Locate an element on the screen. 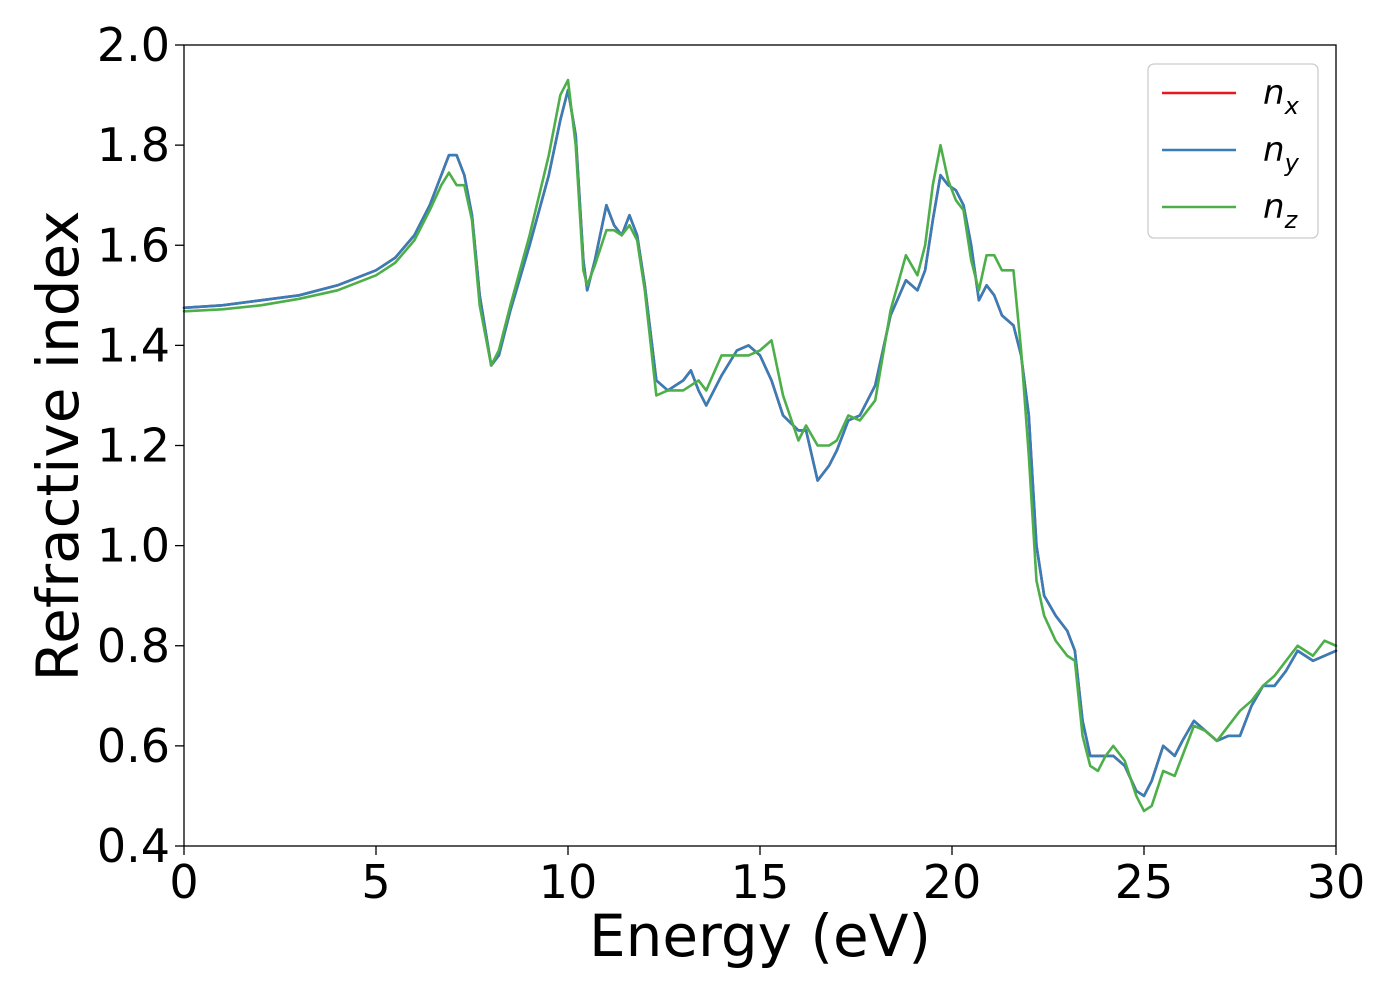 The height and width of the screenshot is (1005, 1400). y-tick-label: 2.0 is located at coordinates (133, 45).